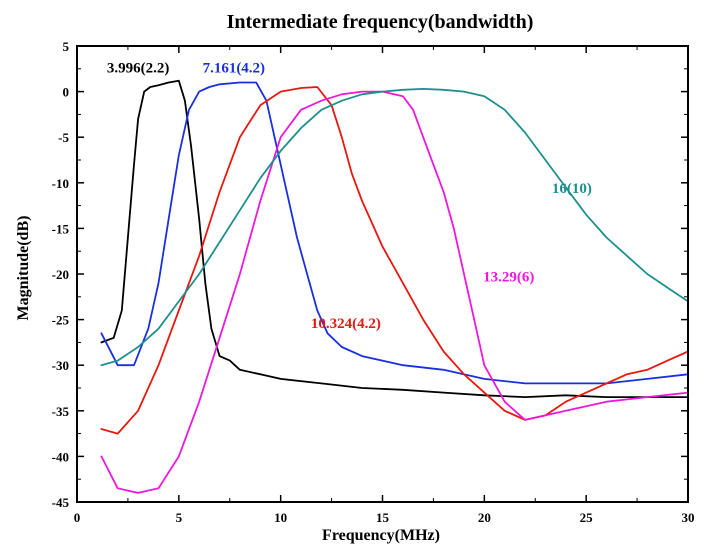  What do you see at coordinates (23, 268) in the screenshot?
I see `y-axis-label: Magnitude(dB)` at bounding box center [23, 268].